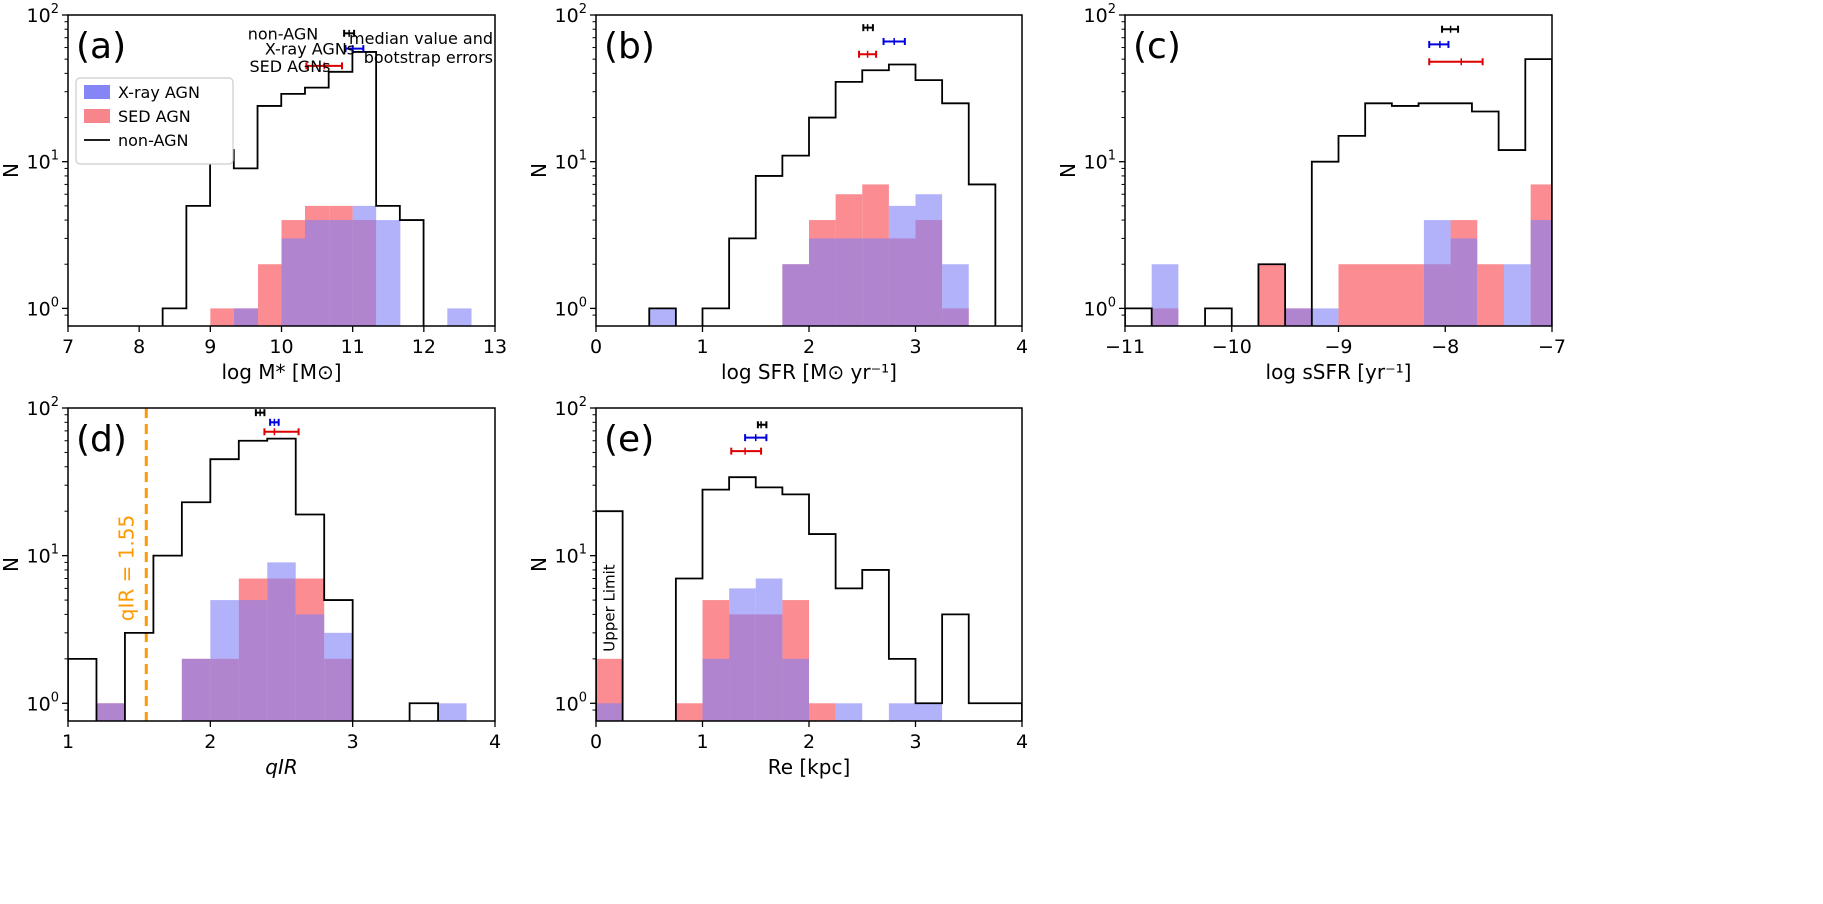  Describe the element at coordinates (495, 347) in the screenshot. I see `x-tick-label: 13` at that location.